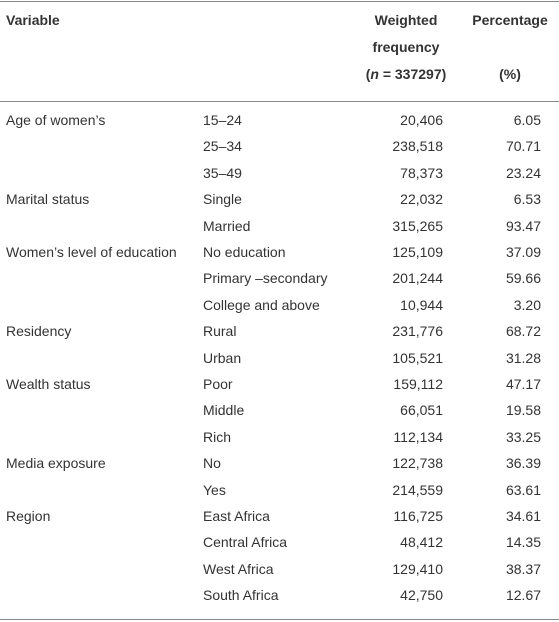 This screenshot has height=622, width=559. I want to click on frequency: 105,521, so click(417, 357).